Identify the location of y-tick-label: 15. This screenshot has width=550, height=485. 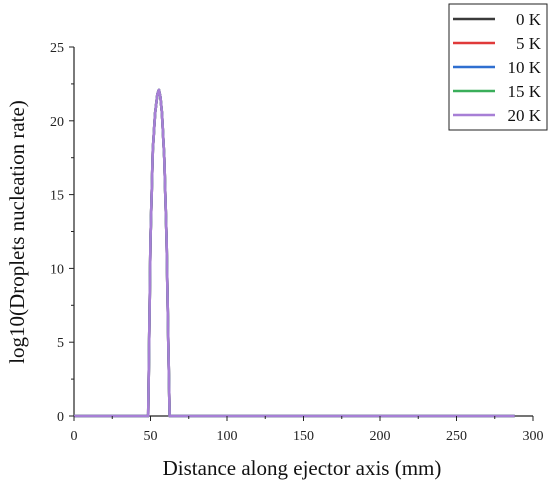
(57, 196).